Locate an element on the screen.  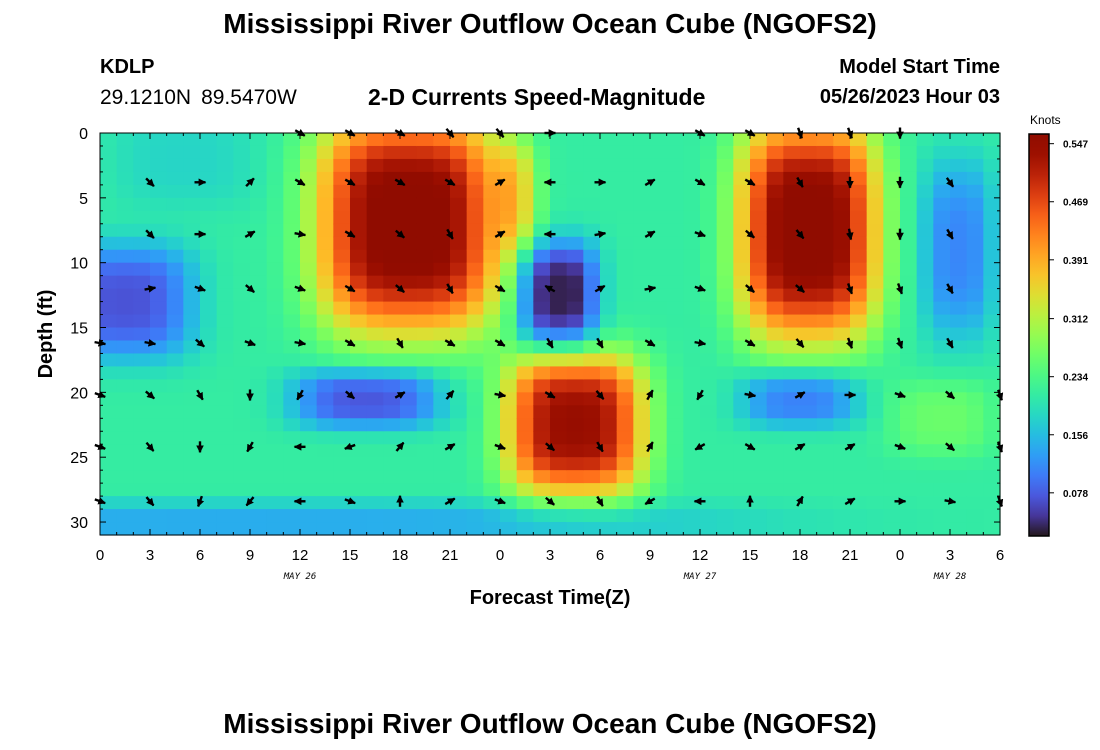
y-tick-label: 30 is located at coordinates (79, 523).